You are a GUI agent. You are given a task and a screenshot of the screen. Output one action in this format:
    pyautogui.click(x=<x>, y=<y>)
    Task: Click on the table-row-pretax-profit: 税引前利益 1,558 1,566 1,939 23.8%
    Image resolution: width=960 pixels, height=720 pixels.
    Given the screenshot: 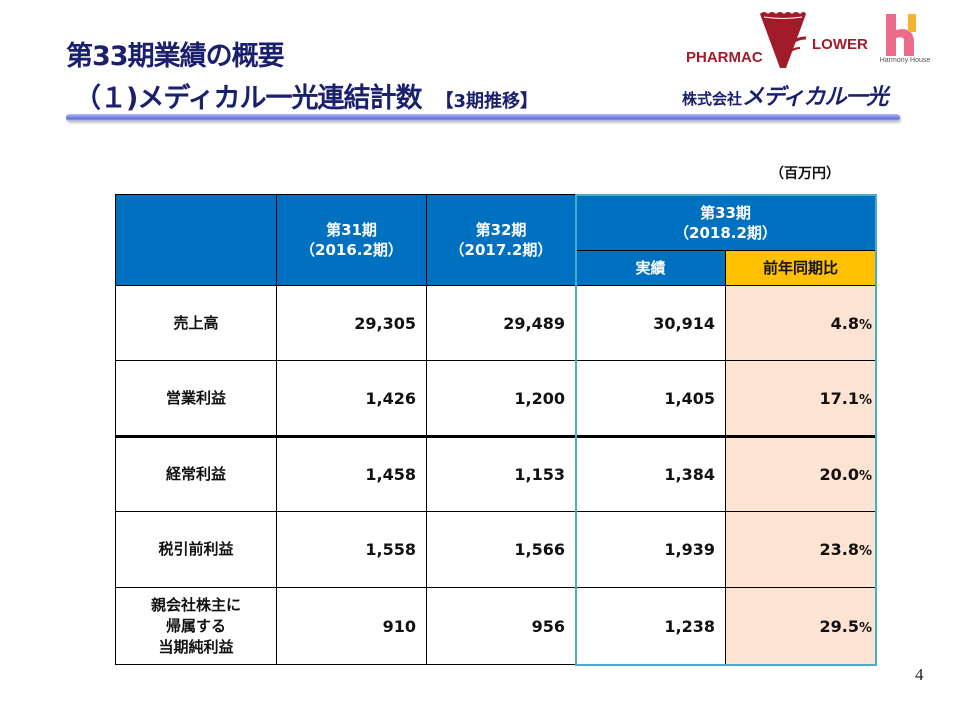 What is the action you would take?
    pyautogui.click(x=495, y=549)
    